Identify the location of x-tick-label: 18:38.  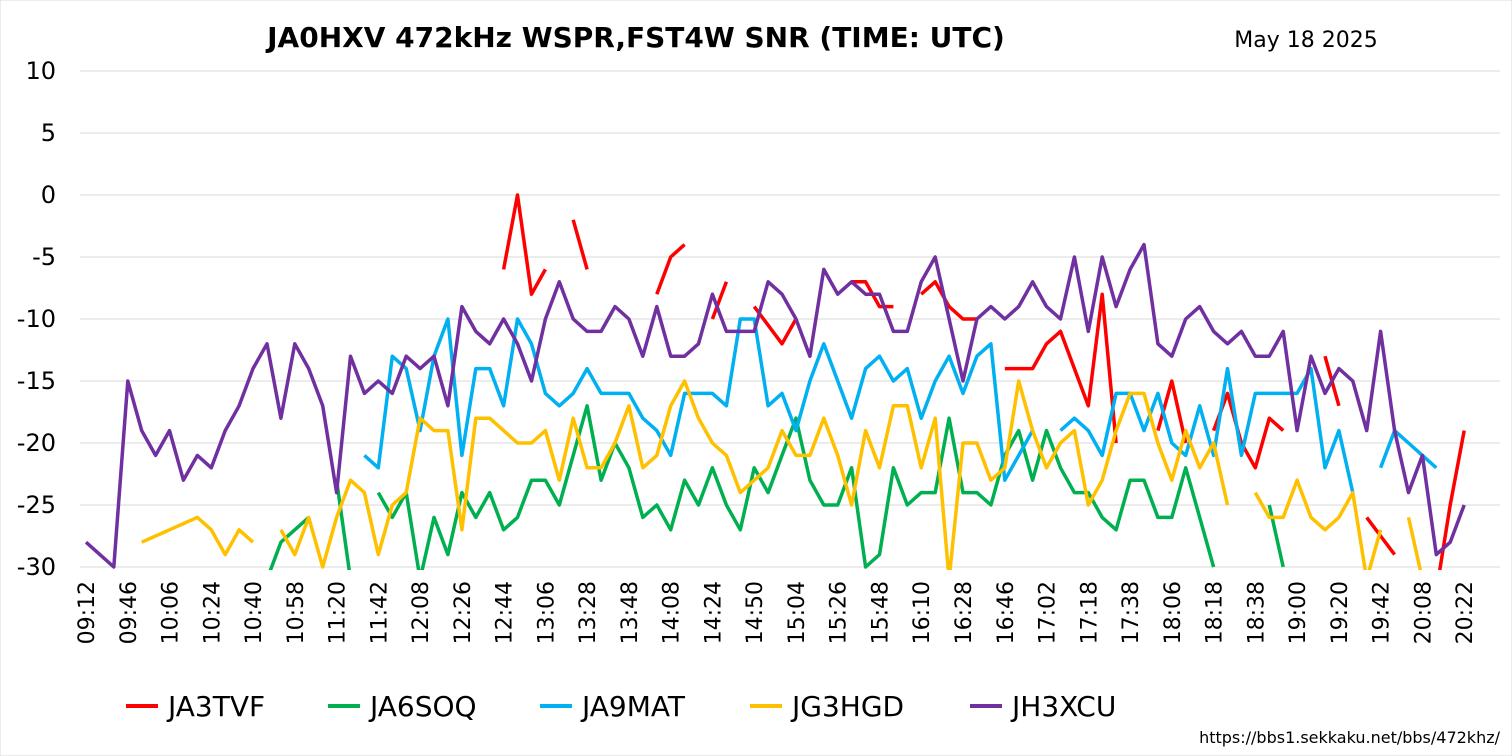
(1256, 612).